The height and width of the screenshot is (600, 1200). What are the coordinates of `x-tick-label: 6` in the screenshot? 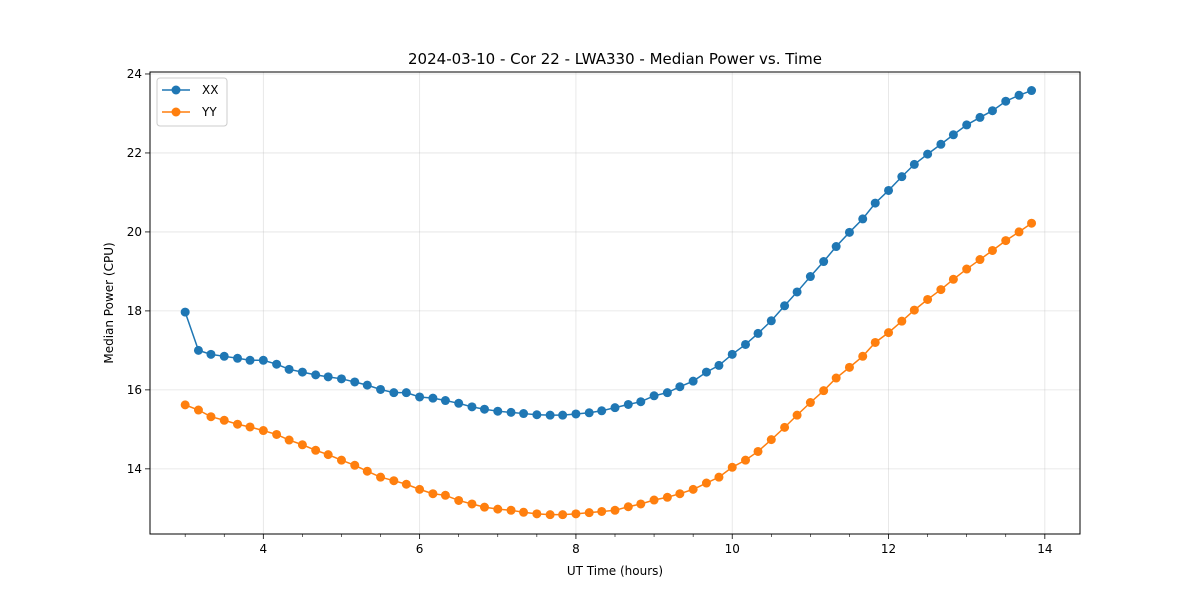 It's located at (420, 549).